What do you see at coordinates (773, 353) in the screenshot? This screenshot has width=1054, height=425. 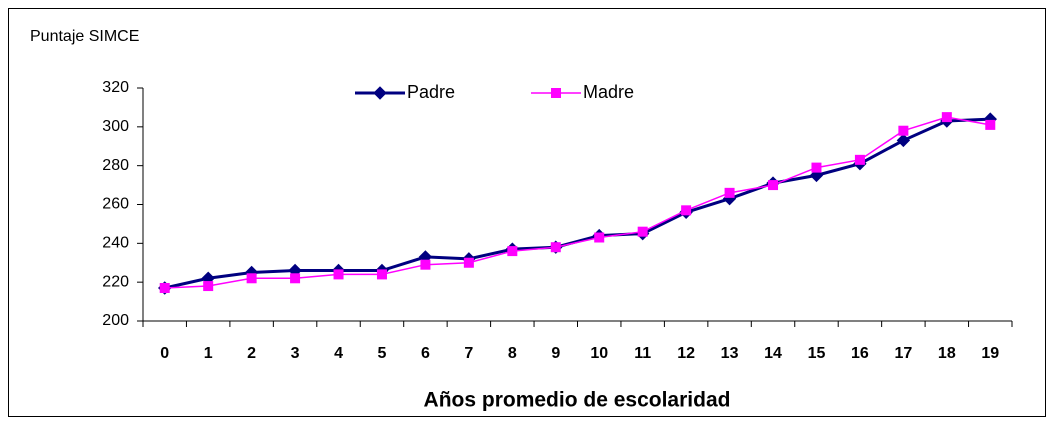 I see `x-tick-label: 14` at bounding box center [773, 353].